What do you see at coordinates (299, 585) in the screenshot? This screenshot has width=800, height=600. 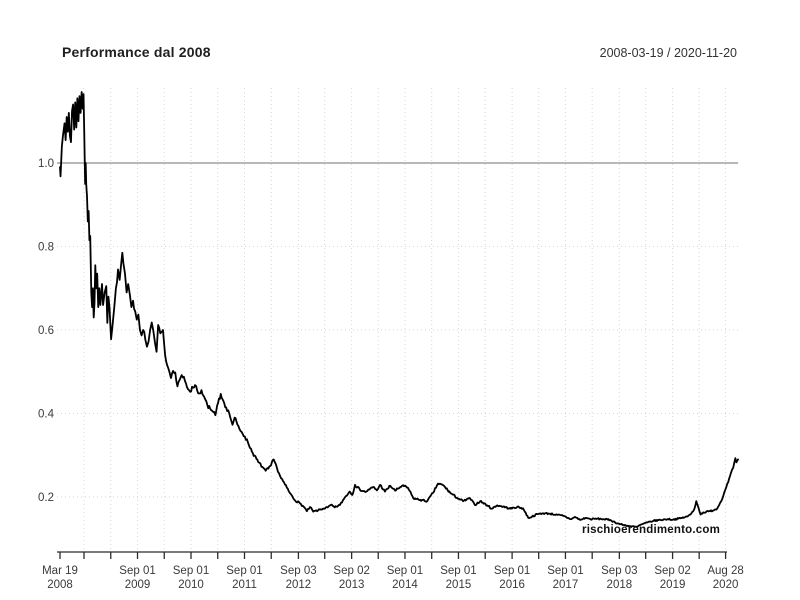 I see `x-tick-label-year: 2012` at bounding box center [299, 585].